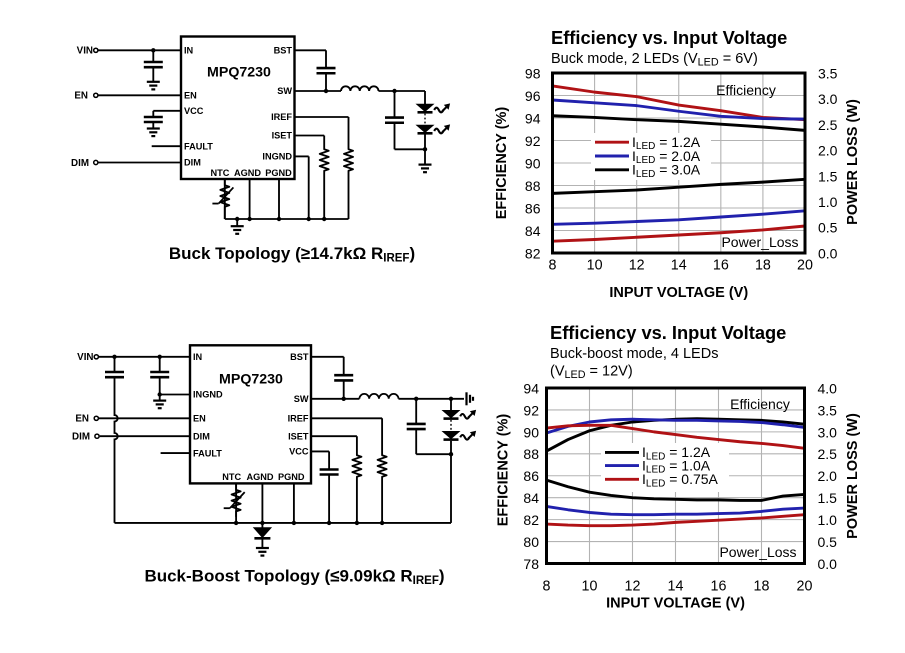  Describe the element at coordinates (828, 388) in the screenshot. I see `svg-text: 4.0` at that location.